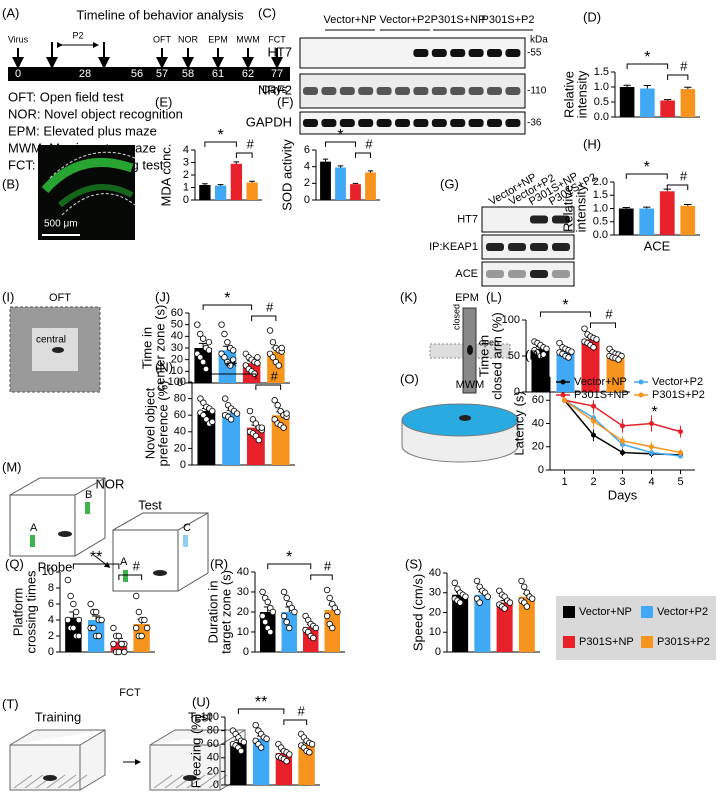 The image size is (720, 804). What do you see at coordinates (12, 466) in the screenshot?
I see `panel-label: (M)` at bounding box center [12, 466].